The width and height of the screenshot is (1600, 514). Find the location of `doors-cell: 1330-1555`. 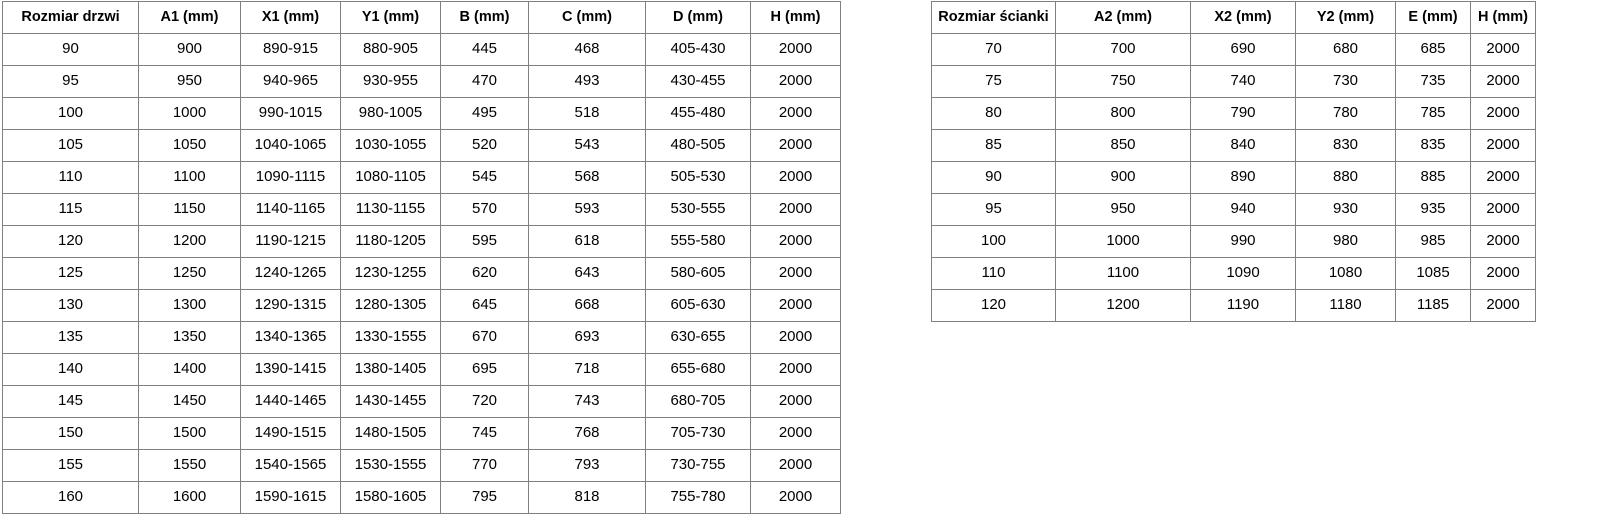

doors-cell: 1330-1555 is located at coordinates (390, 337).